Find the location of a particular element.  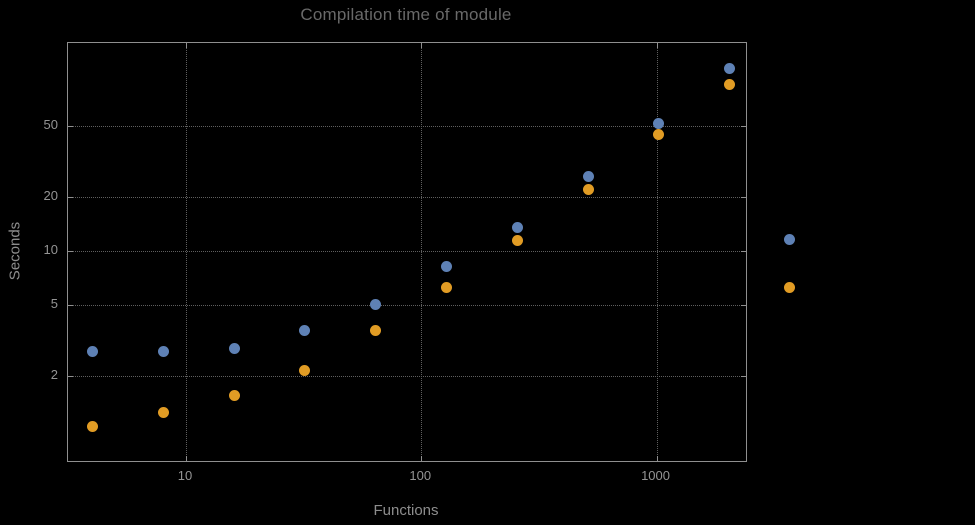

y-axis-label: Seconds is located at coordinates (15, 251).